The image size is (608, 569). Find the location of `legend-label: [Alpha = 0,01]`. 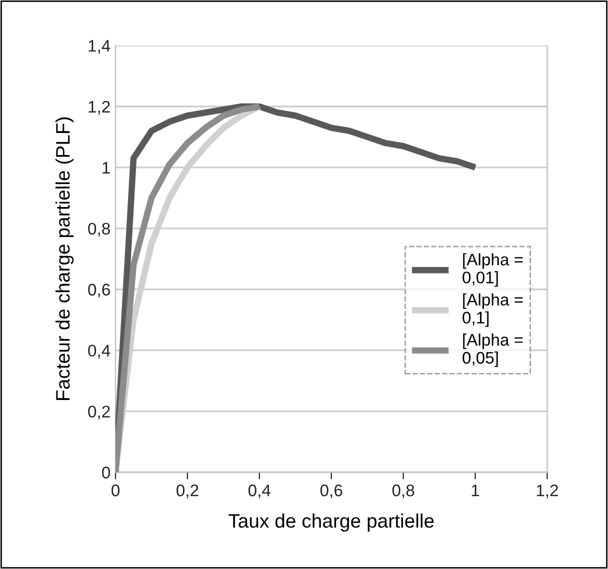

legend-label: [Alpha = 0,01] is located at coordinates (492, 270).